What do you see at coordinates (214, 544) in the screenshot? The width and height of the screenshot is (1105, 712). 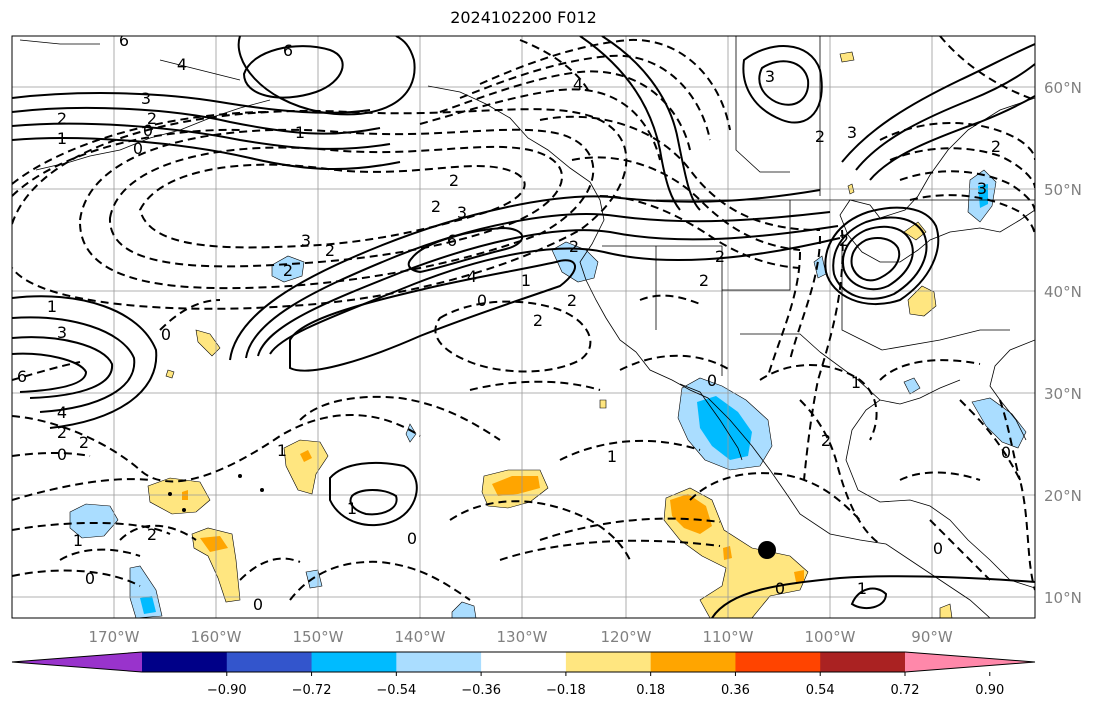 I see `shaded-orange-pac4` at bounding box center [214, 544].